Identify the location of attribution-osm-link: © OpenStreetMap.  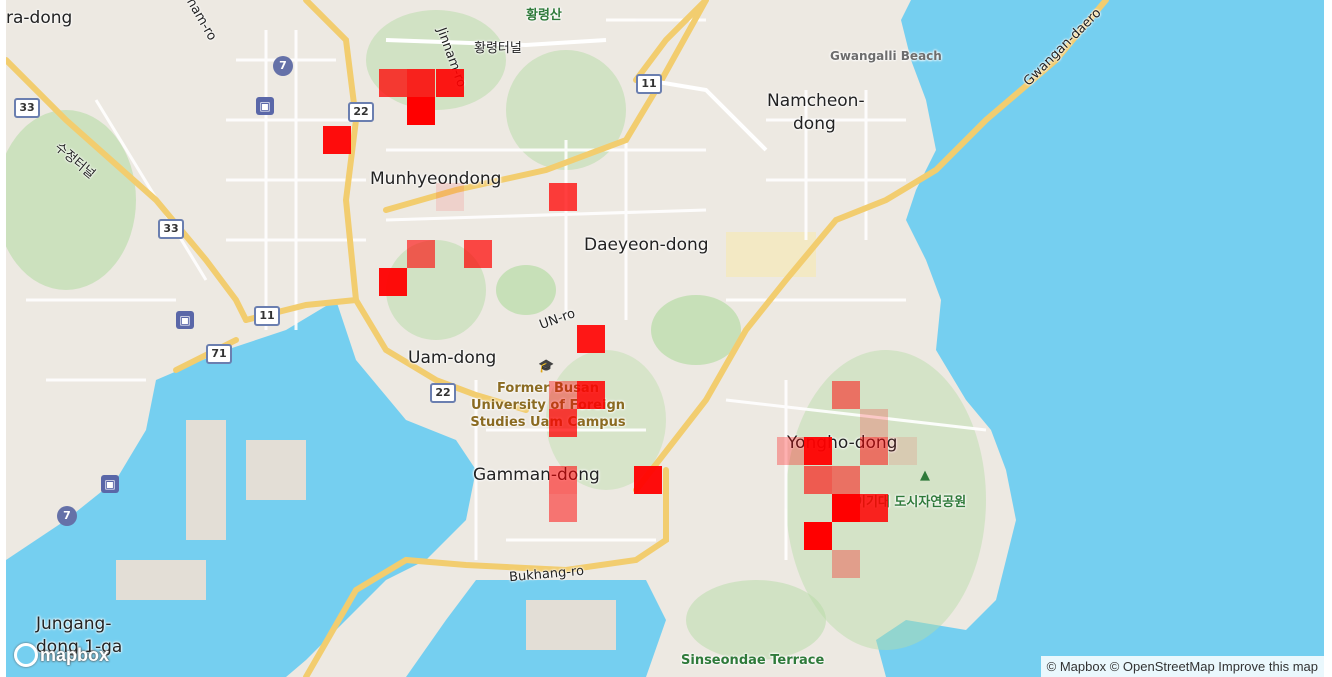
(1162, 666).